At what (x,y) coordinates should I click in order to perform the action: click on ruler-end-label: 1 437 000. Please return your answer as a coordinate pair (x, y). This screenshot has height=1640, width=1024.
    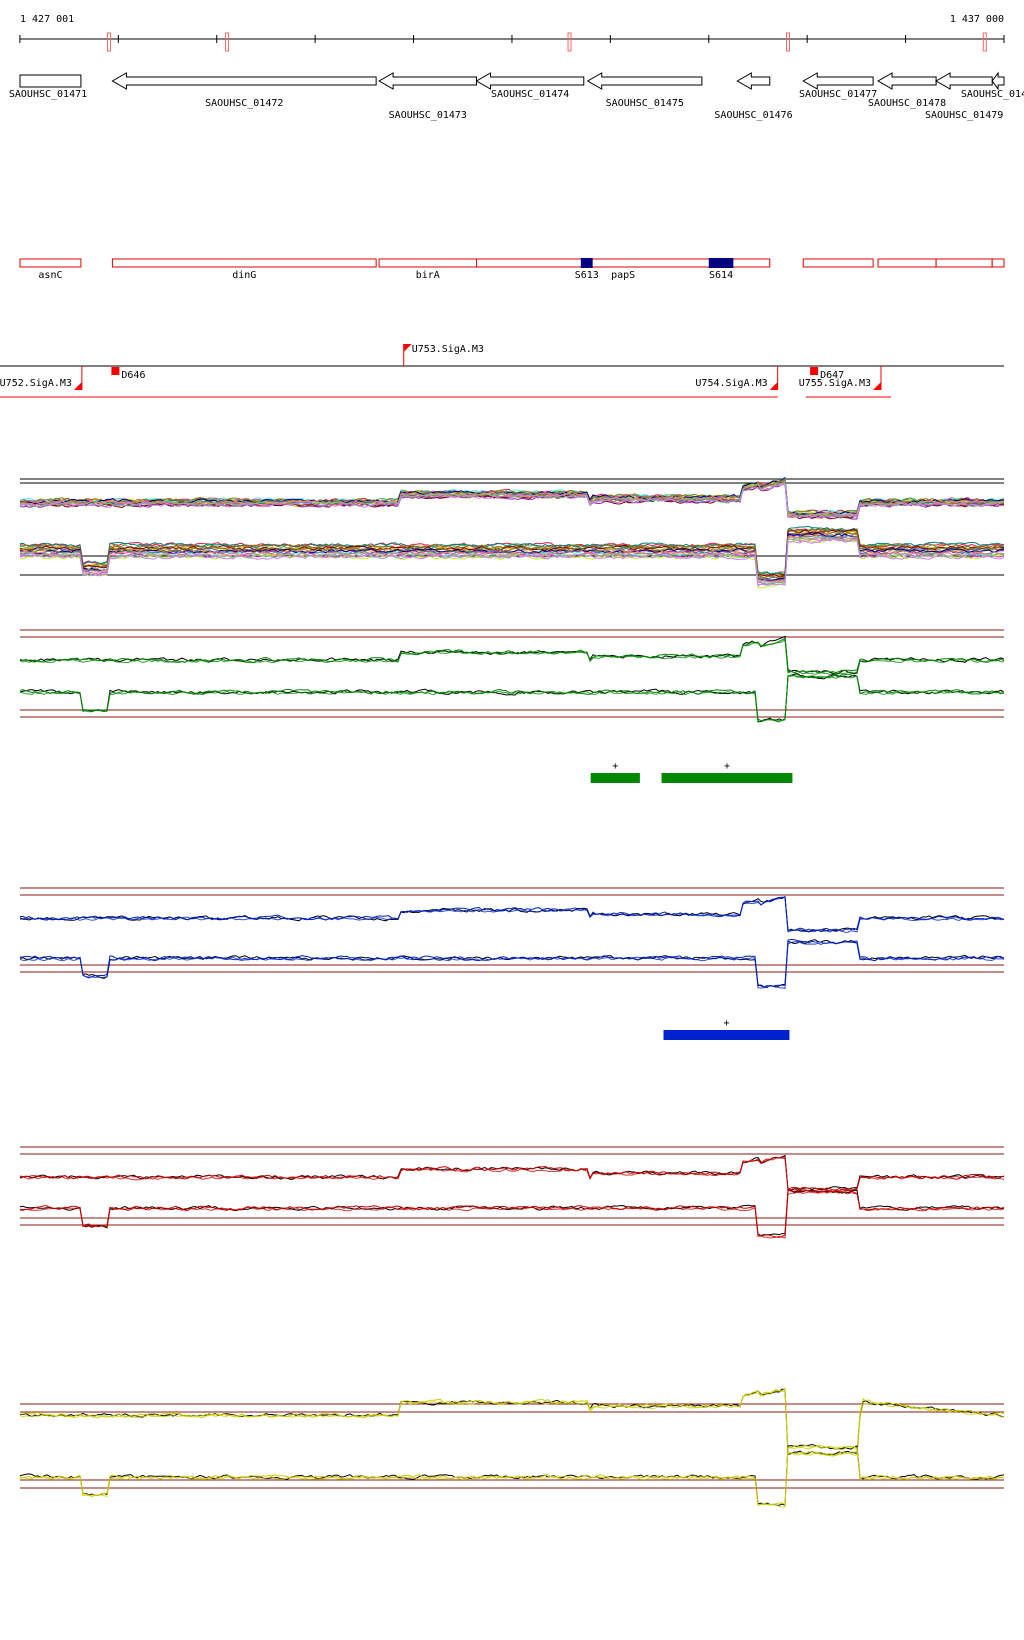
    Looking at the image, I should click on (977, 19).